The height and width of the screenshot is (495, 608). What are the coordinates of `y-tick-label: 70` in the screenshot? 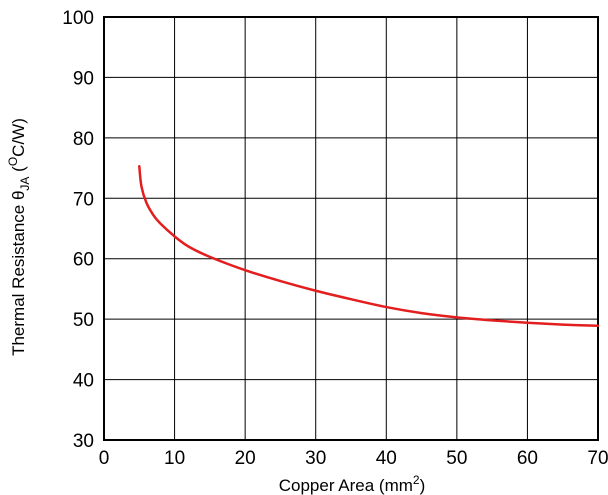 It's located at (83, 199).